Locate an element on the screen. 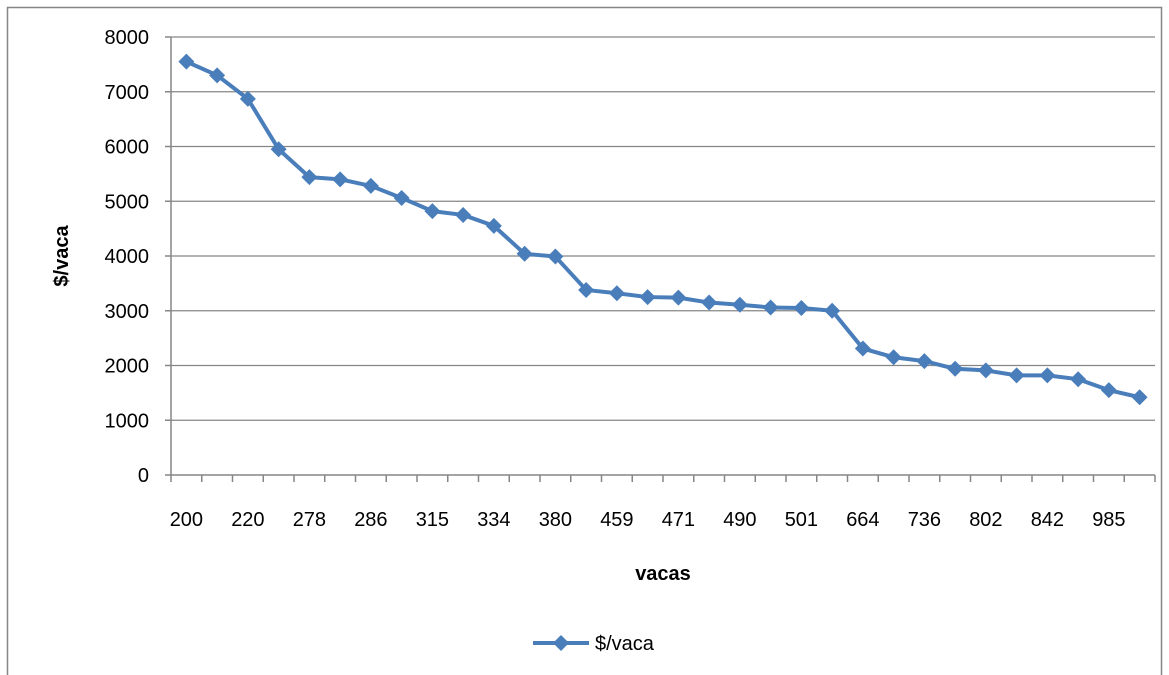 The height and width of the screenshot is (675, 1169). y-tick-label-5: 5000 is located at coordinates (127, 202).